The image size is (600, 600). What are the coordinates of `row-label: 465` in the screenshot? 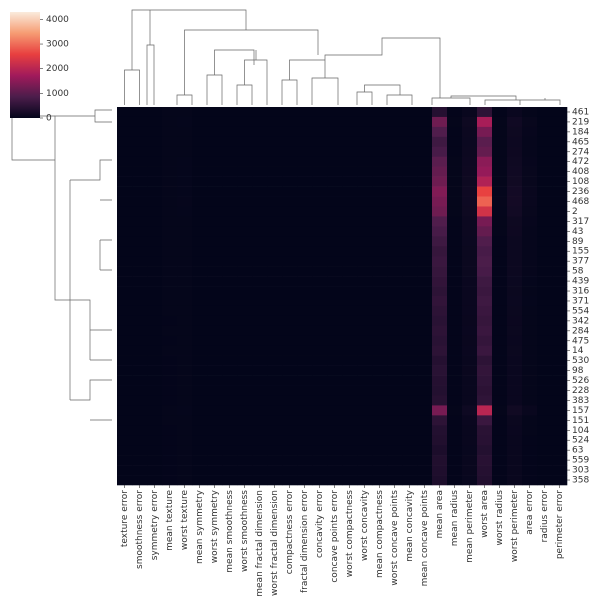 It's located at (580, 142).